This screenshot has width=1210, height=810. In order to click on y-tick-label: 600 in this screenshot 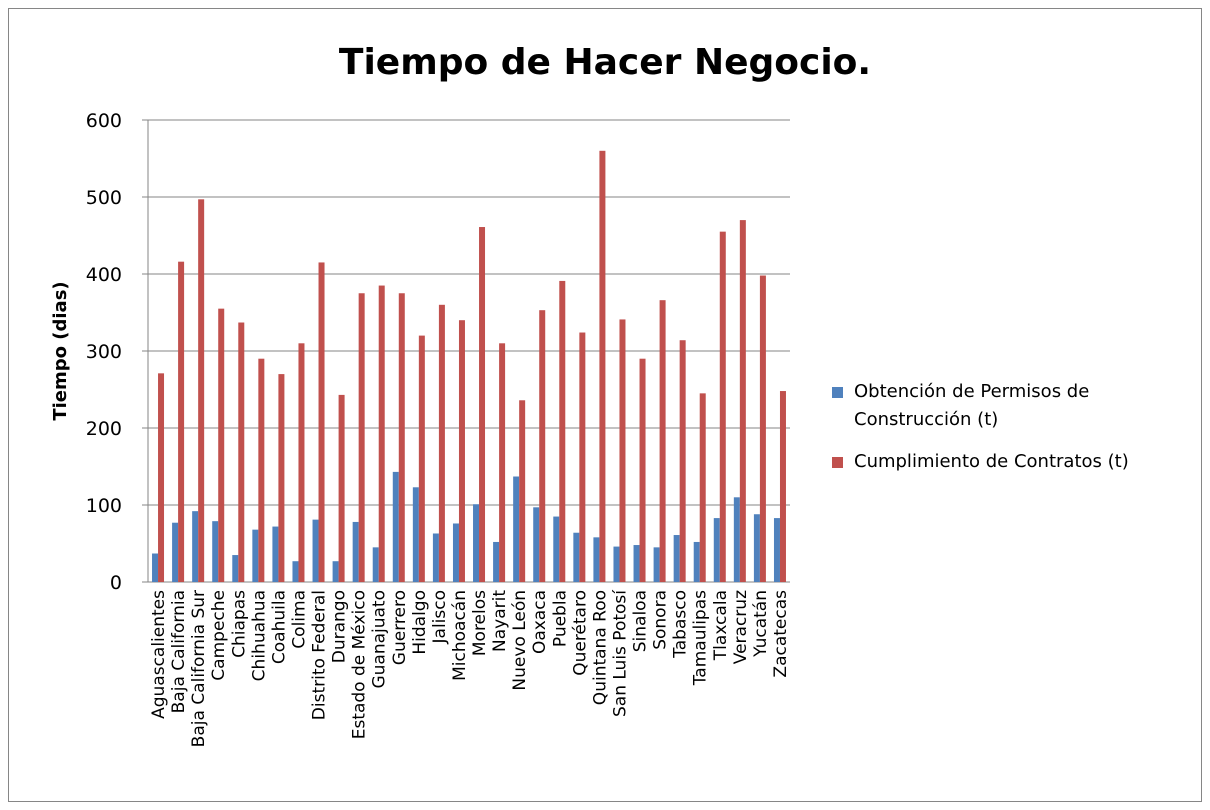, I will do `click(104, 121)`.